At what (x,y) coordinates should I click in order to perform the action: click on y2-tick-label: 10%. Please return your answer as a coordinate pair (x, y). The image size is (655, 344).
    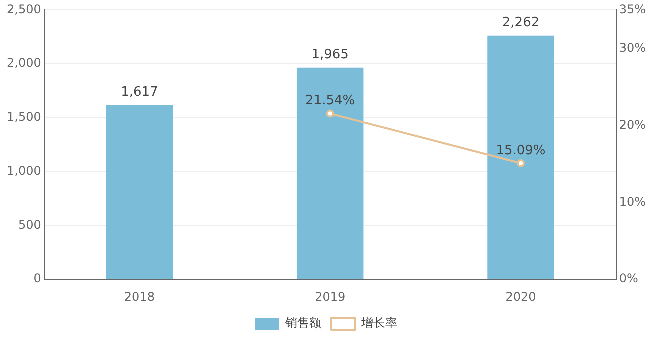
    Looking at the image, I should click on (632, 201).